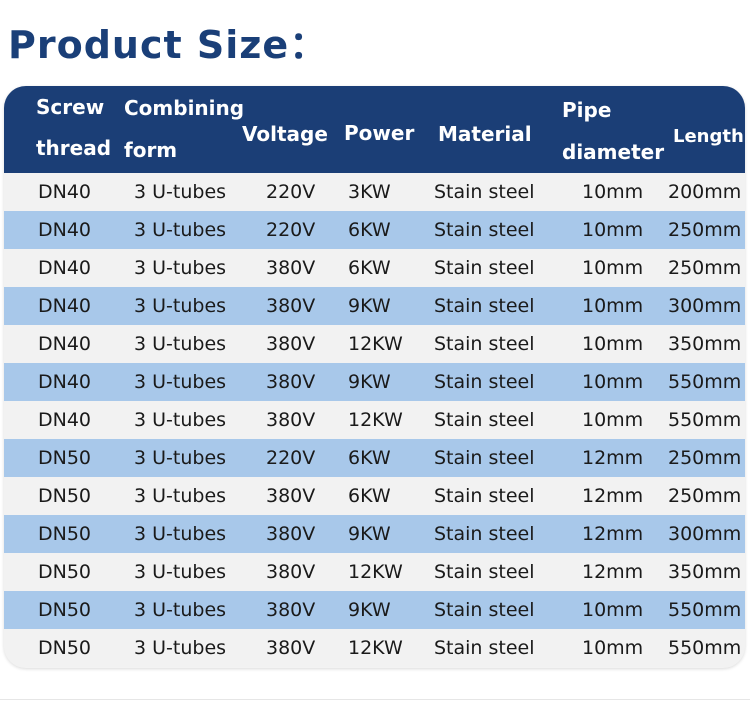 The image size is (750, 705). I want to click on header-screw-thread-line2: thread, so click(74, 148).